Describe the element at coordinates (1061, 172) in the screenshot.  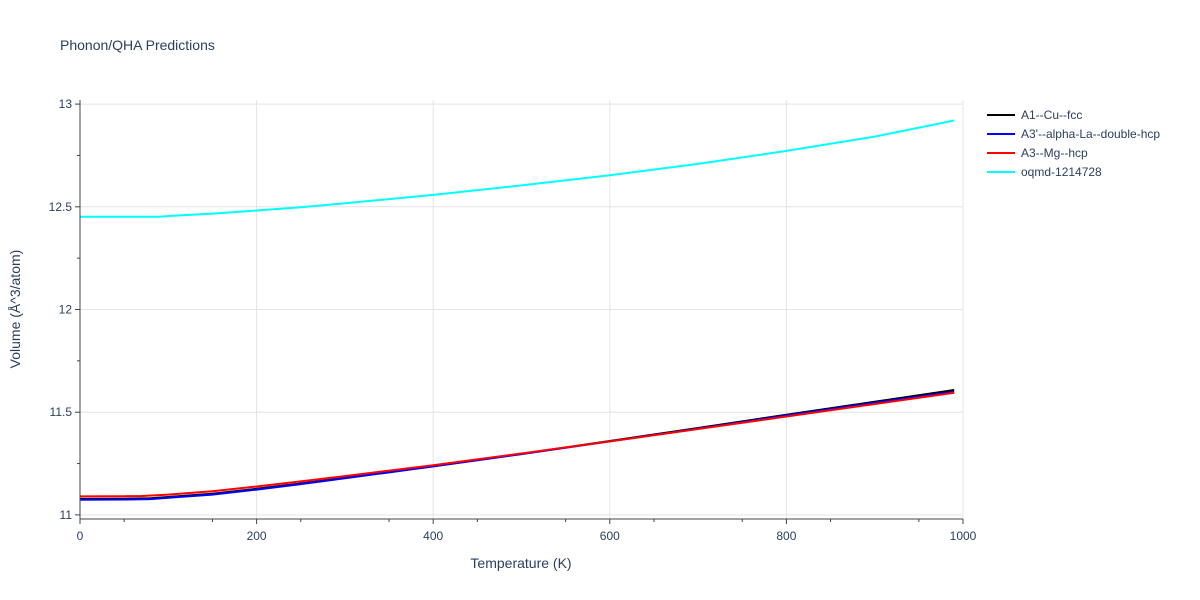
I see `legend-label: oqmd-1214728` at that location.